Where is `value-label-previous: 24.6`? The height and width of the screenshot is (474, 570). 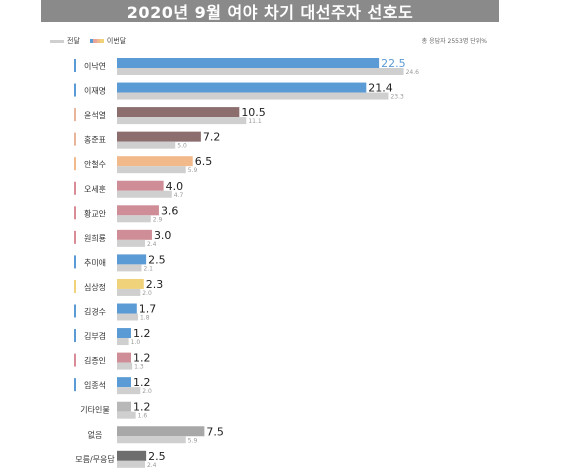 value-label-previous: 24.6 is located at coordinates (413, 72).